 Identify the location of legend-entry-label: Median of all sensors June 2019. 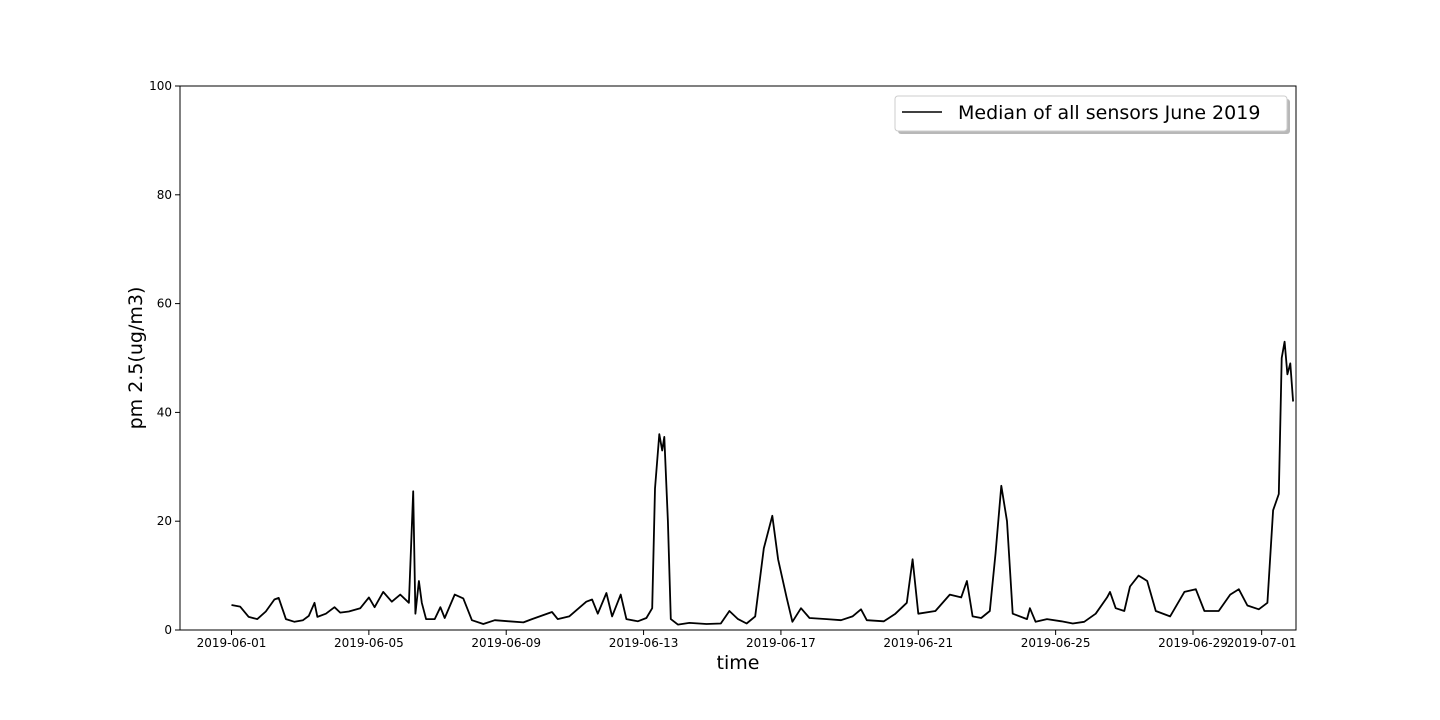
(1109, 113).